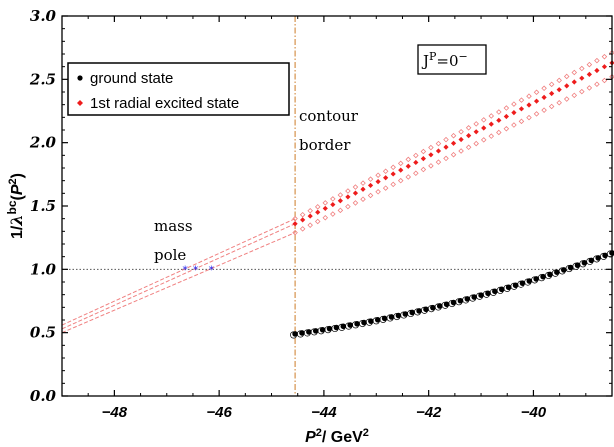 The image size is (614, 447). I want to click on y-axis-label: 1/λbc(P2), so click(15, 206).